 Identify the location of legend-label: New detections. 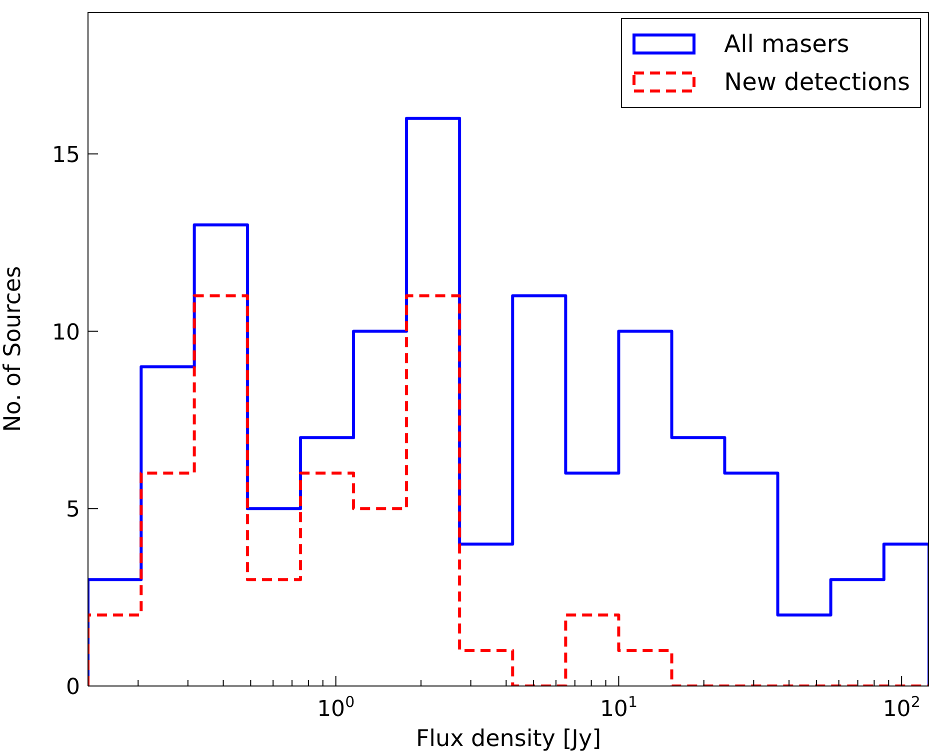
(817, 82).